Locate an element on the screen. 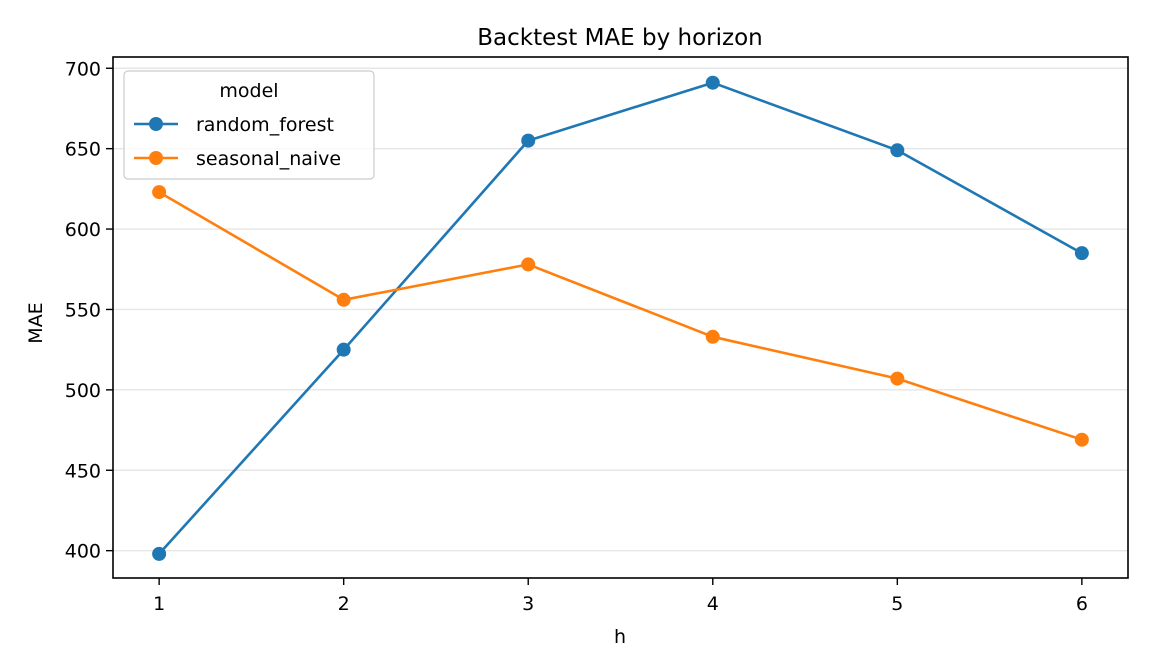 The height and width of the screenshot is (672, 1152). y-tick-label: 700 is located at coordinates (83, 69).